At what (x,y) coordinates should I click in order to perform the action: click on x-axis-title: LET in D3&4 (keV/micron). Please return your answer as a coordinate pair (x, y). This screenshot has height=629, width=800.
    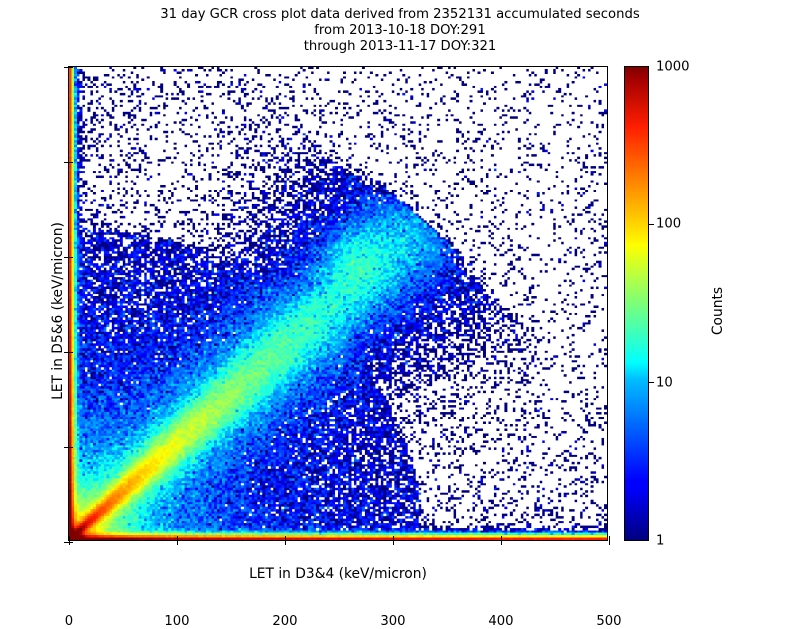
    Looking at the image, I should click on (338, 574).